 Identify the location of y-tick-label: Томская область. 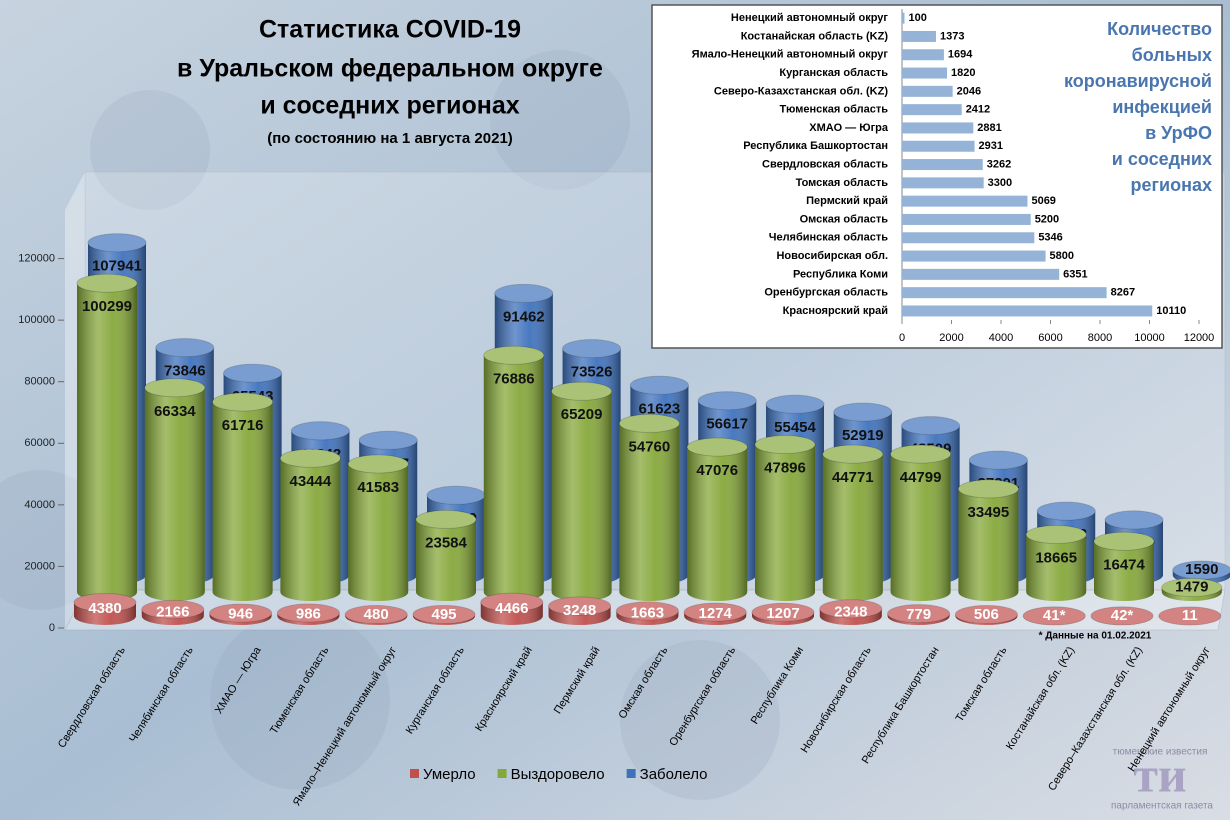
(842, 183).